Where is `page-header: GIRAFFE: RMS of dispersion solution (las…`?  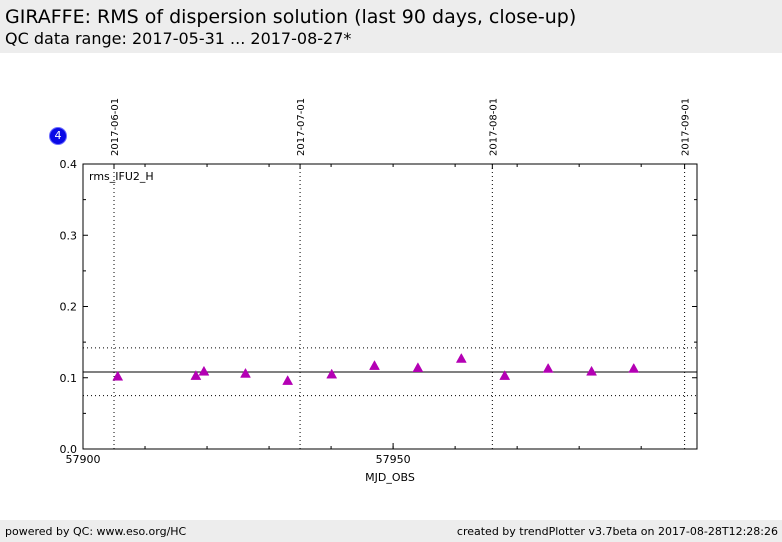
page-header: GIRAFFE: RMS of dispersion solution (las… is located at coordinates (391, 26).